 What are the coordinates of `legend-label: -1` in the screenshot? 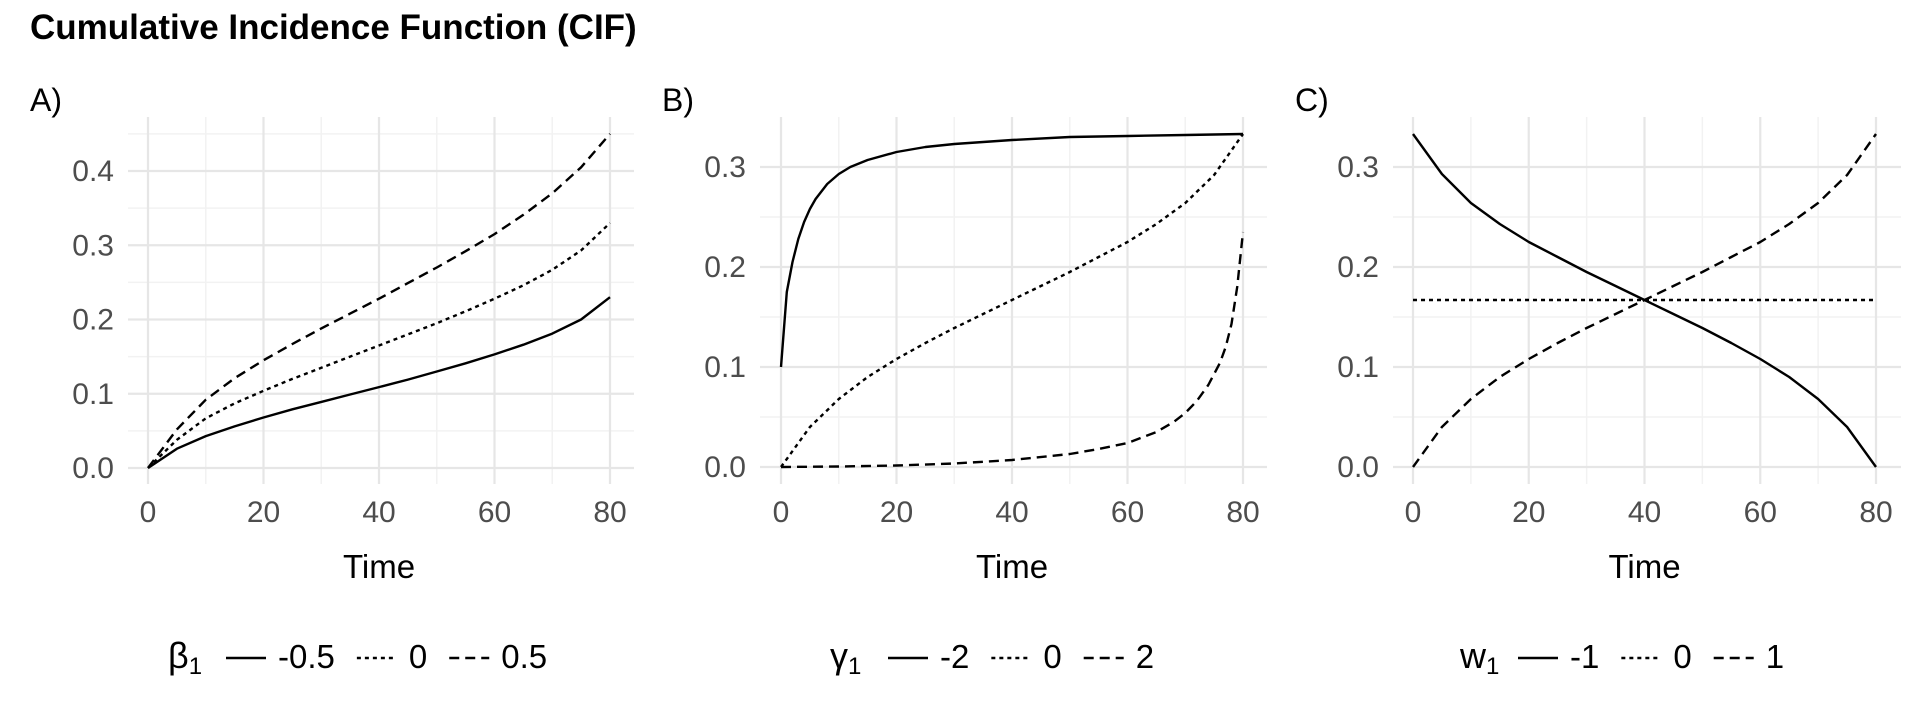 It's located at (1584, 656).